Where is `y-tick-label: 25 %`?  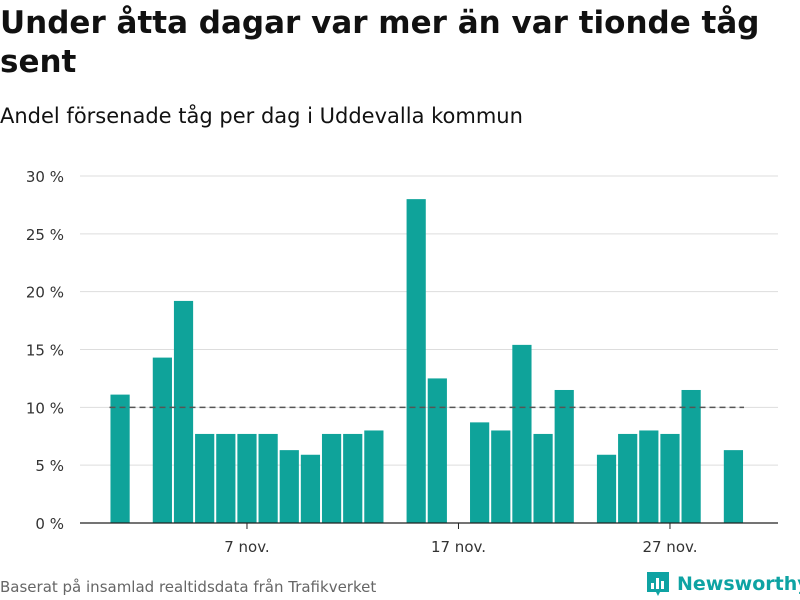
y-tick-label: 25 % is located at coordinates (45, 235).